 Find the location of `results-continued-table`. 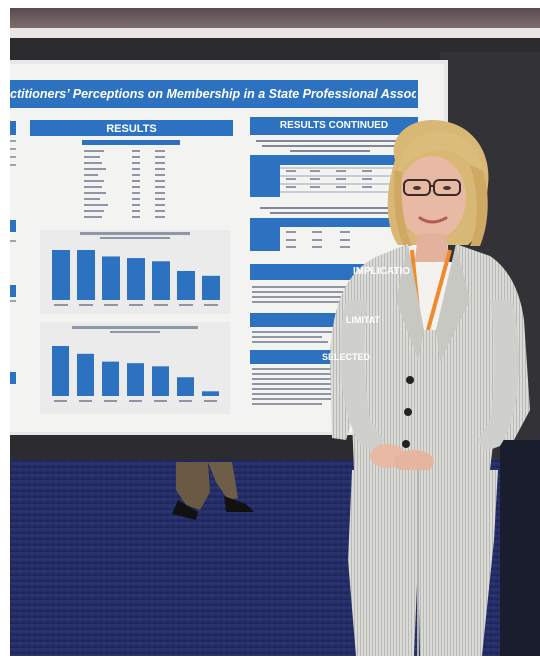

results-continued-table is located at coordinates (330, 176).